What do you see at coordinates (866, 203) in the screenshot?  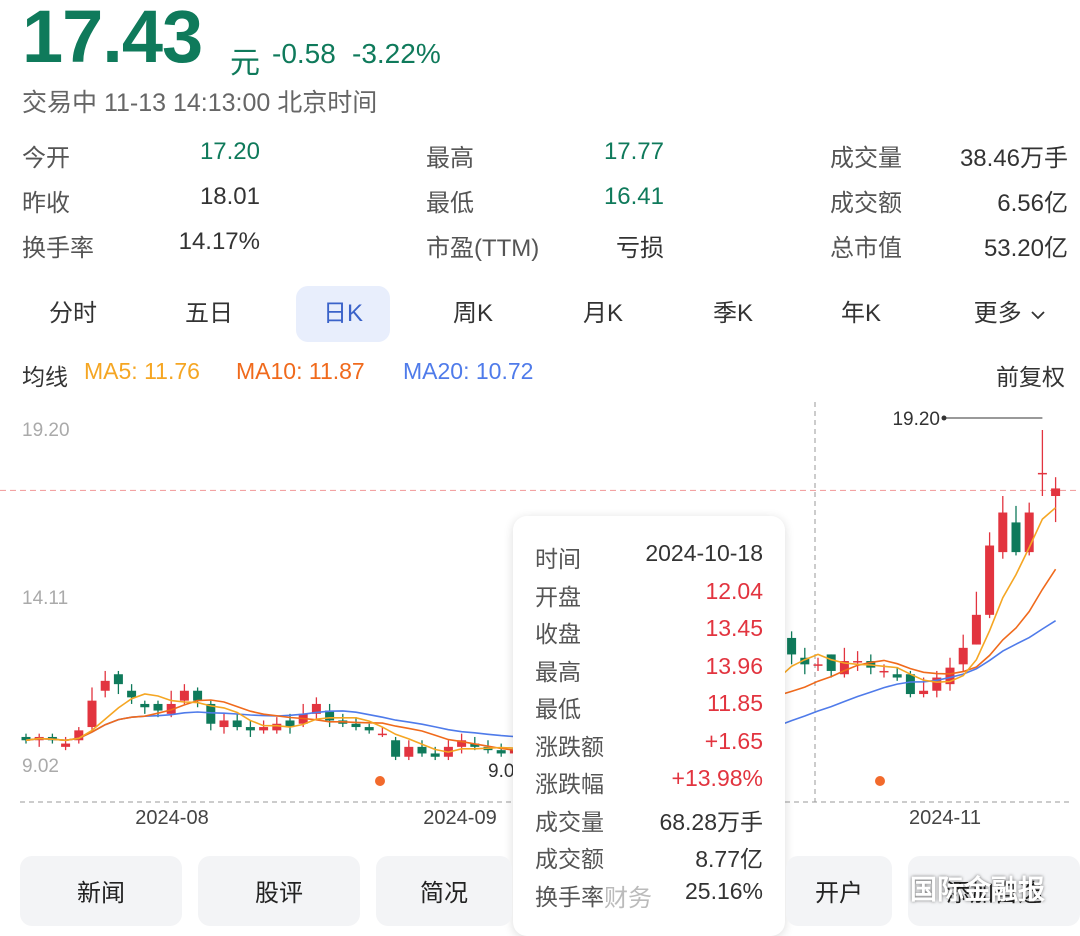 I see `quote-label: 成交额` at bounding box center [866, 203].